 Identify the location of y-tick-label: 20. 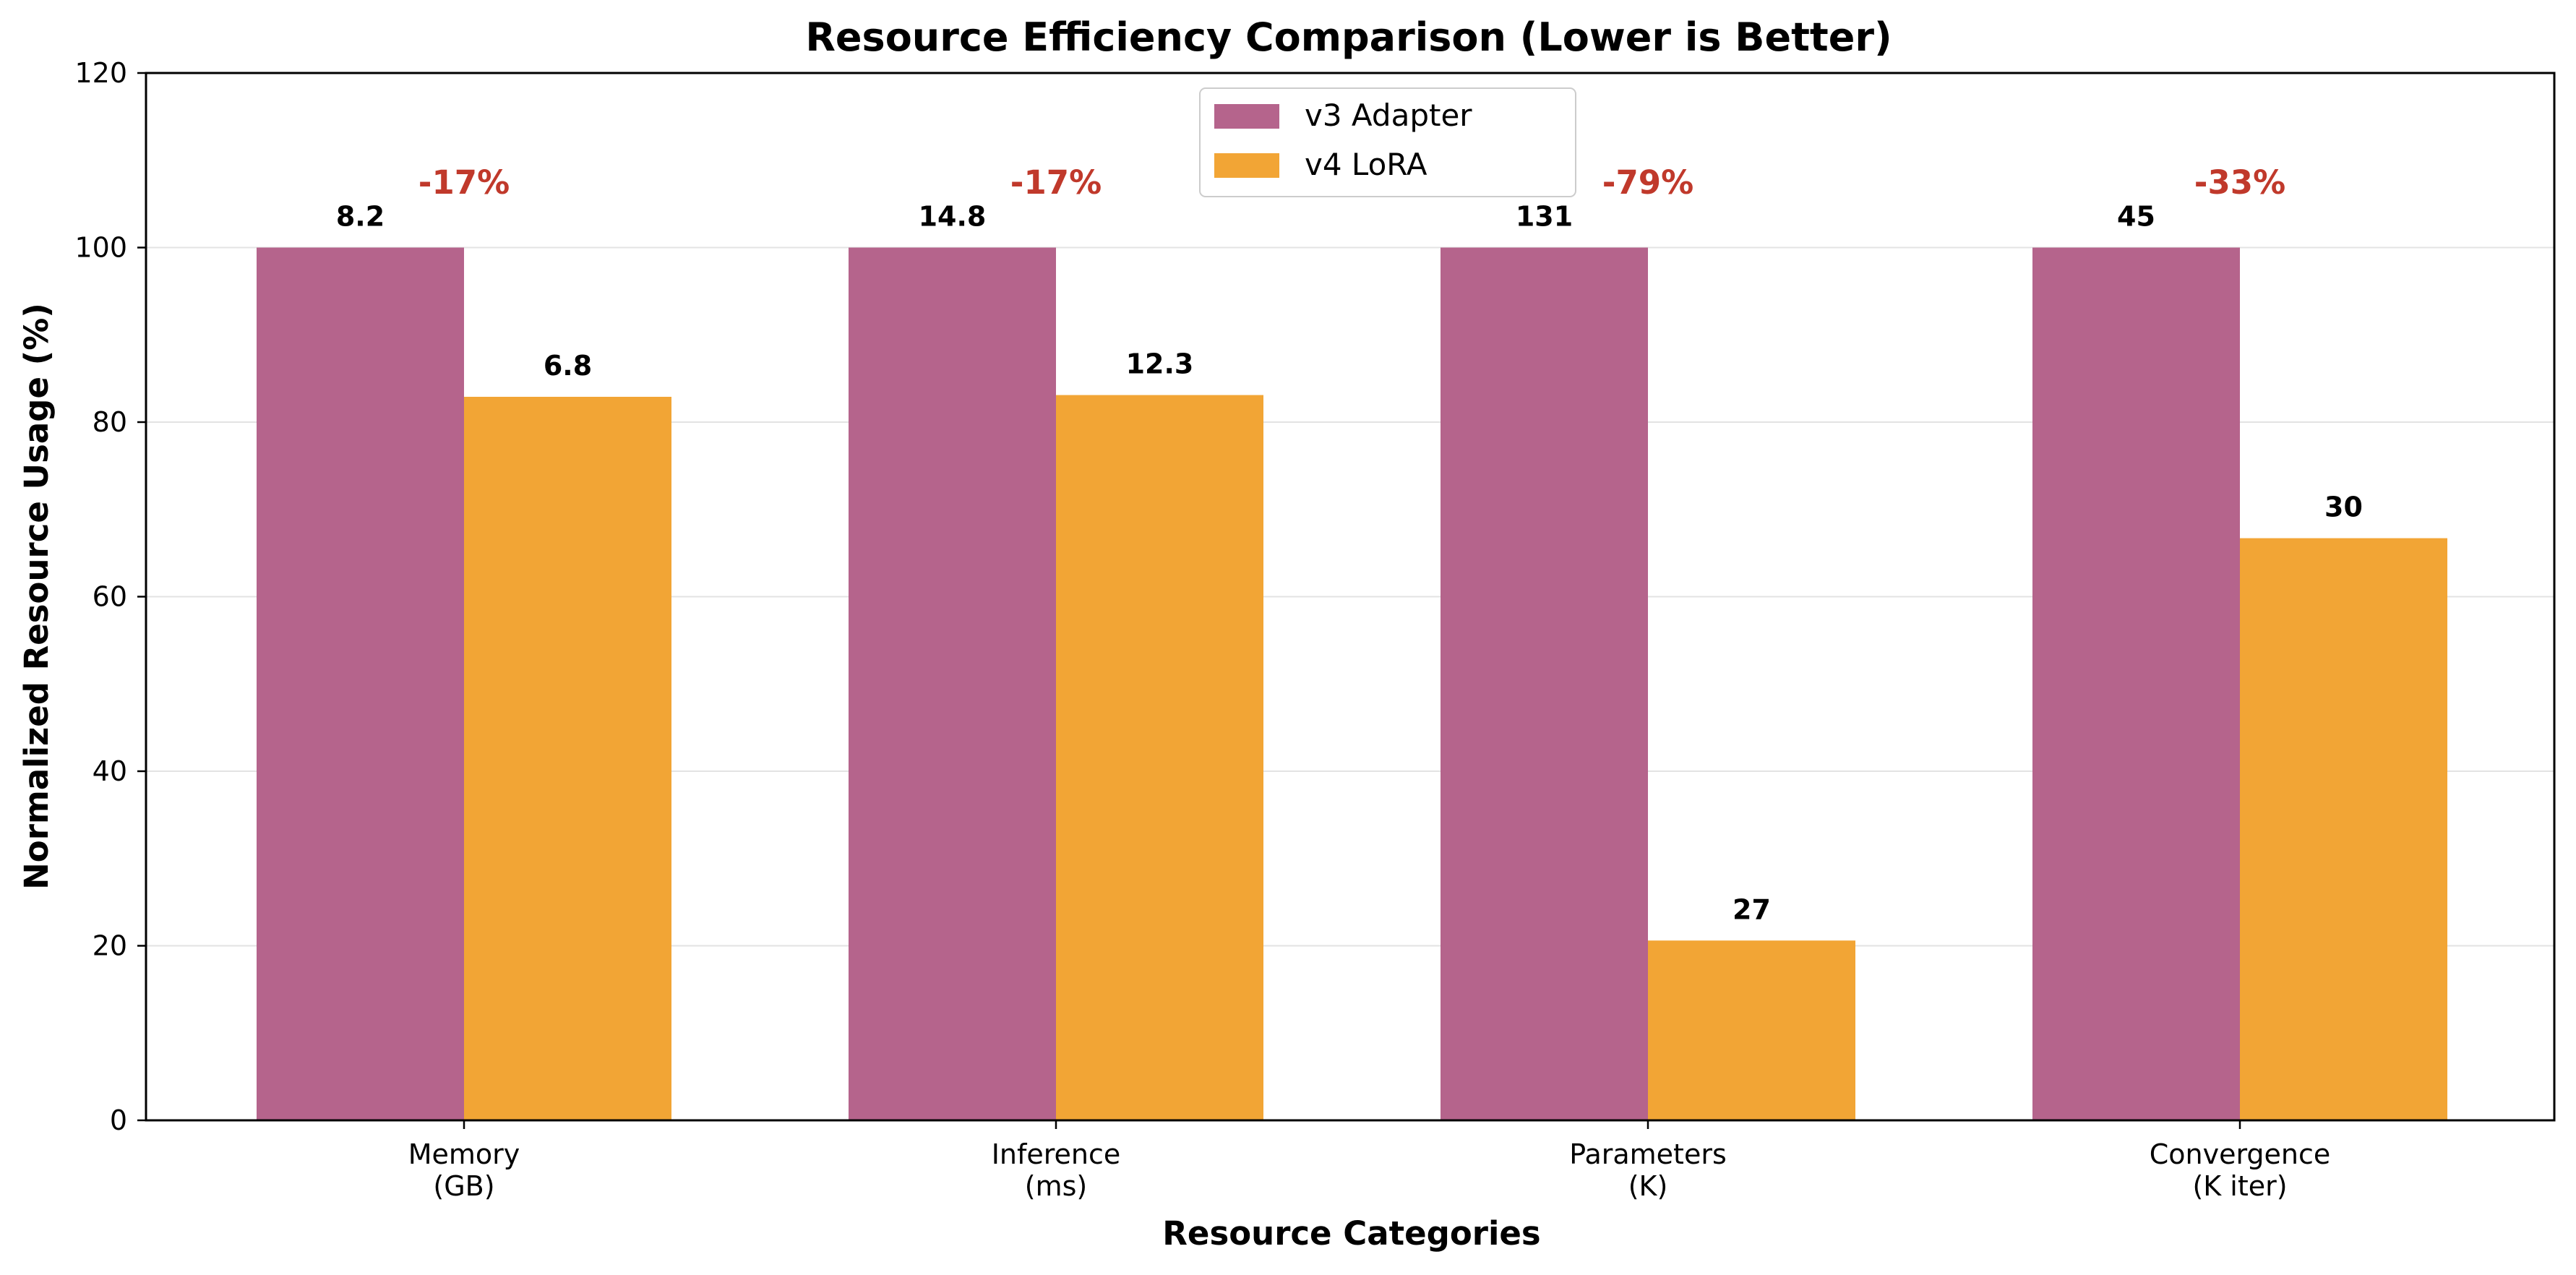
(110, 946).